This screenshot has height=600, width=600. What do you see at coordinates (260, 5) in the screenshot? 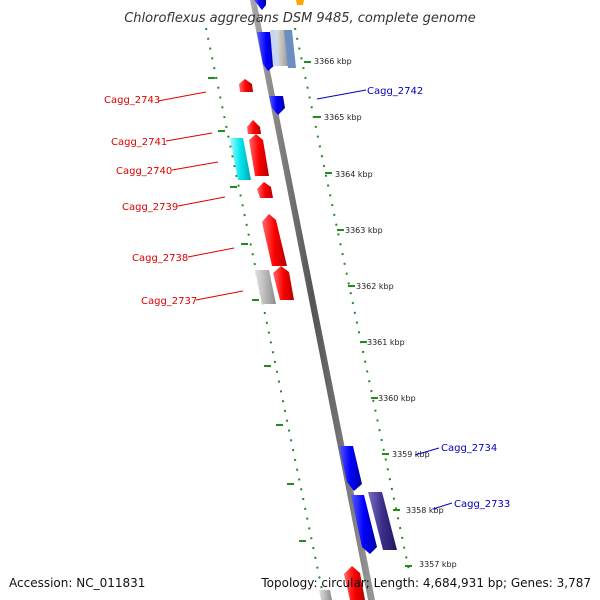
I see `gene-block-blue-top` at bounding box center [260, 5].